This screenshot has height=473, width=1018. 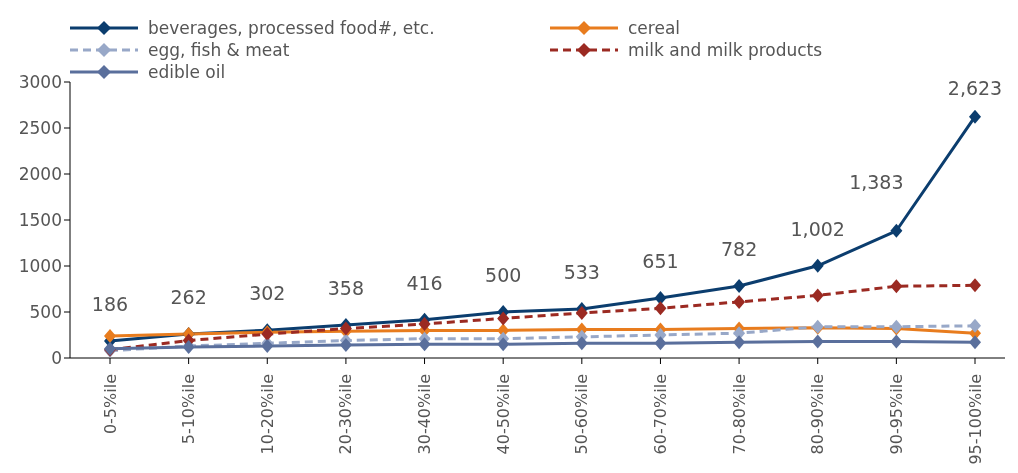 I want to click on y-tick-label: 1000, so click(x=40, y=266).